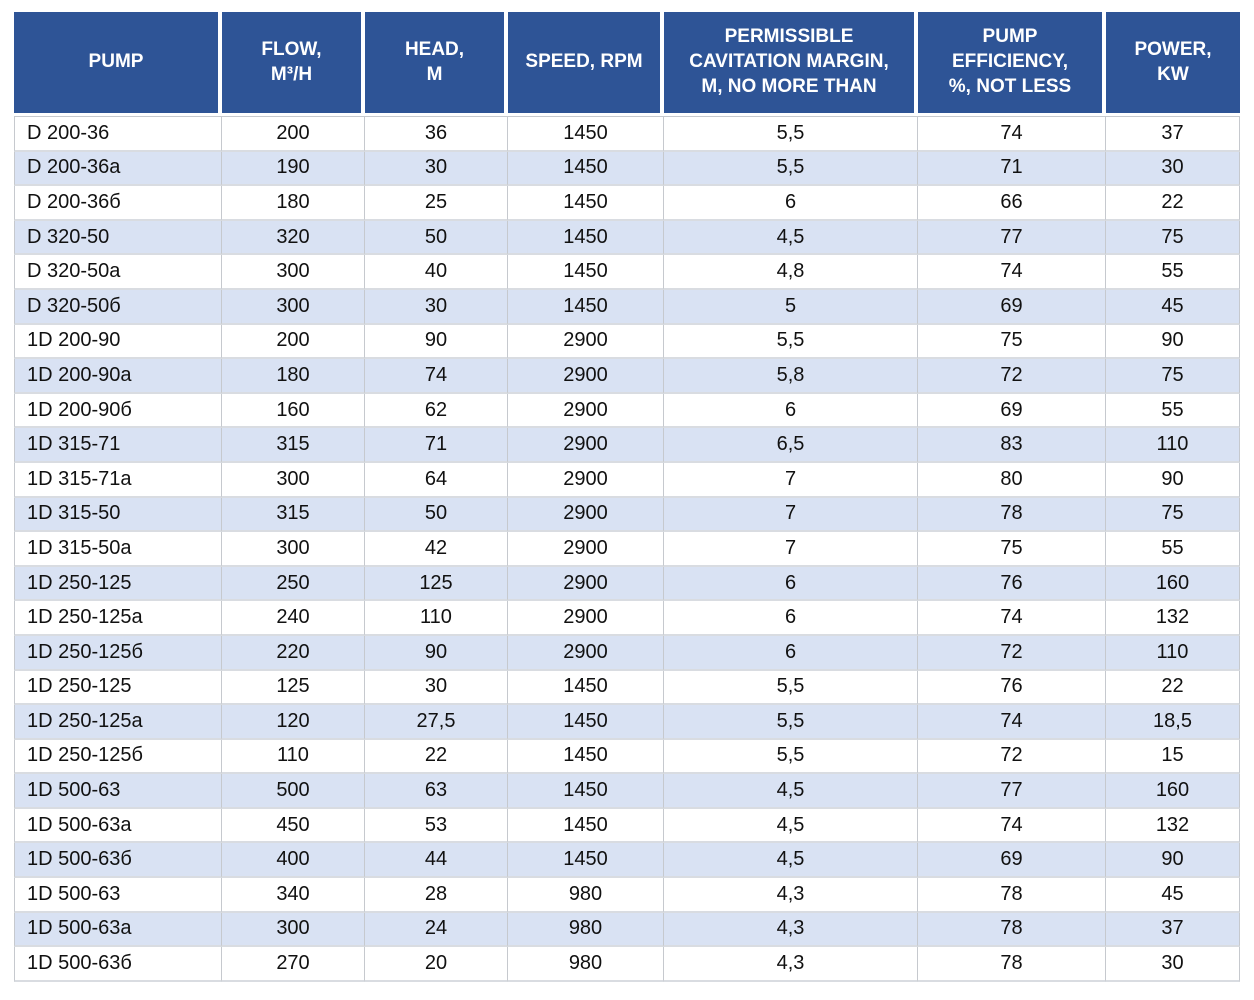  What do you see at coordinates (791, 376) in the screenshot?
I see `cell-cavitation: 5,8` at bounding box center [791, 376].